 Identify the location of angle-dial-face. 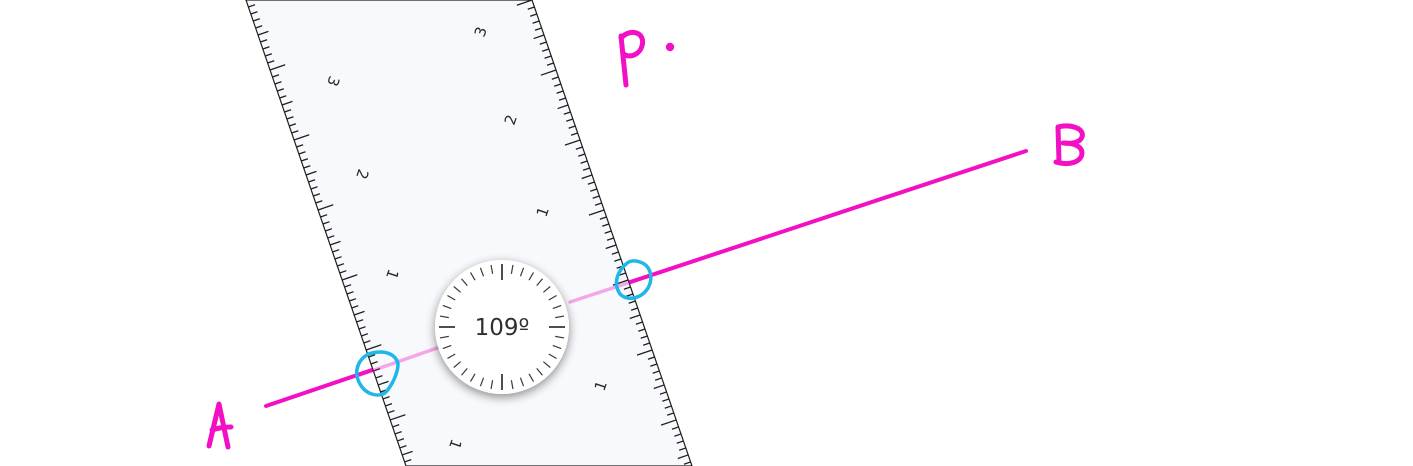
(502, 327).